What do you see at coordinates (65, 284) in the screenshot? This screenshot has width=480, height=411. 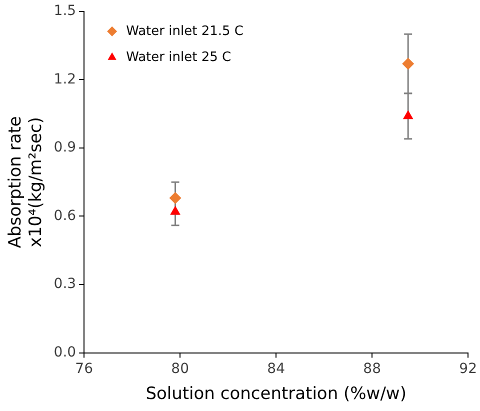 I see `y-tick-label: 0.3` at bounding box center [65, 284].